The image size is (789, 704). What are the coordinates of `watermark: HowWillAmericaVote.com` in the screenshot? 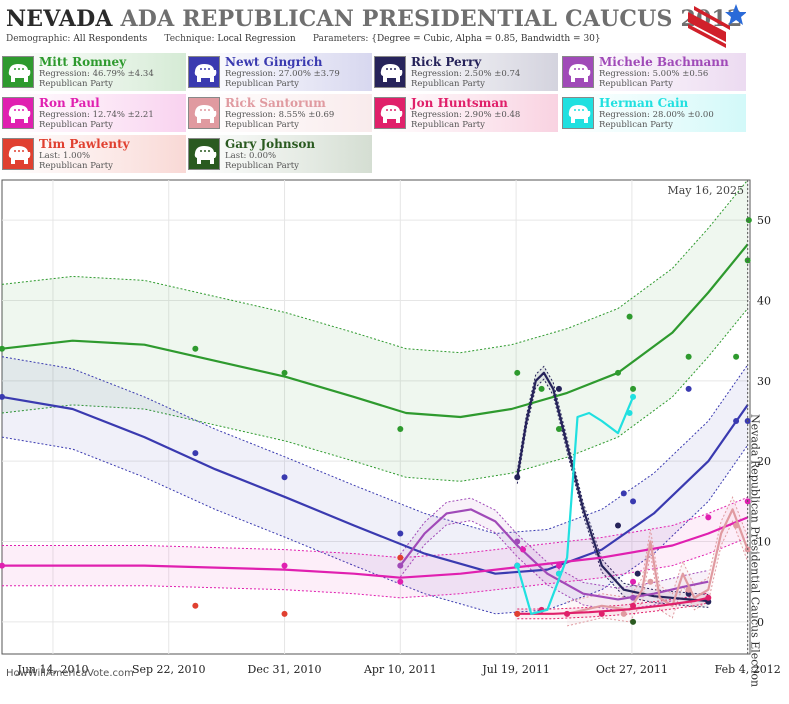 It's located at (70, 673).